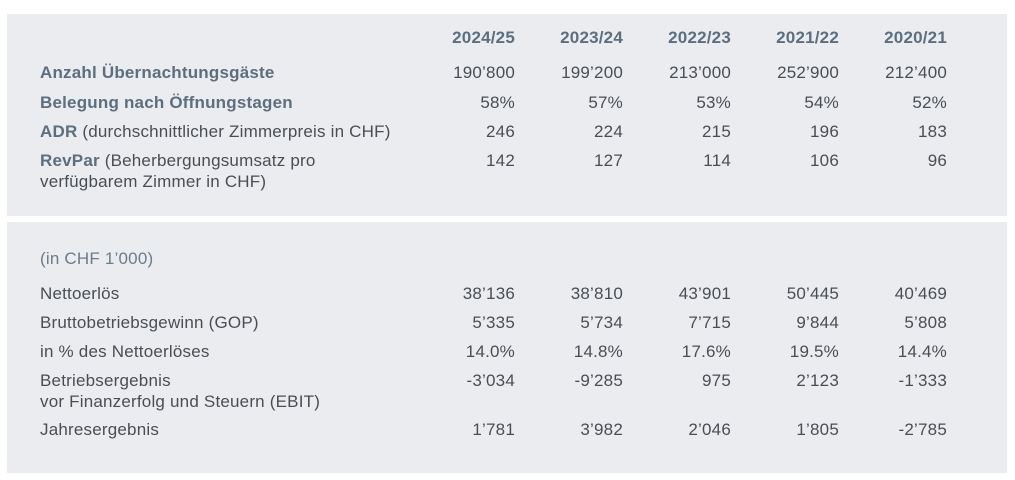 This screenshot has width=1015, height=480. What do you see at coordinates (157, 72) in the screenshot?
I see `row-label-bold: Anzahl Übernachtungsgäste` at bounding box center [157, 72].